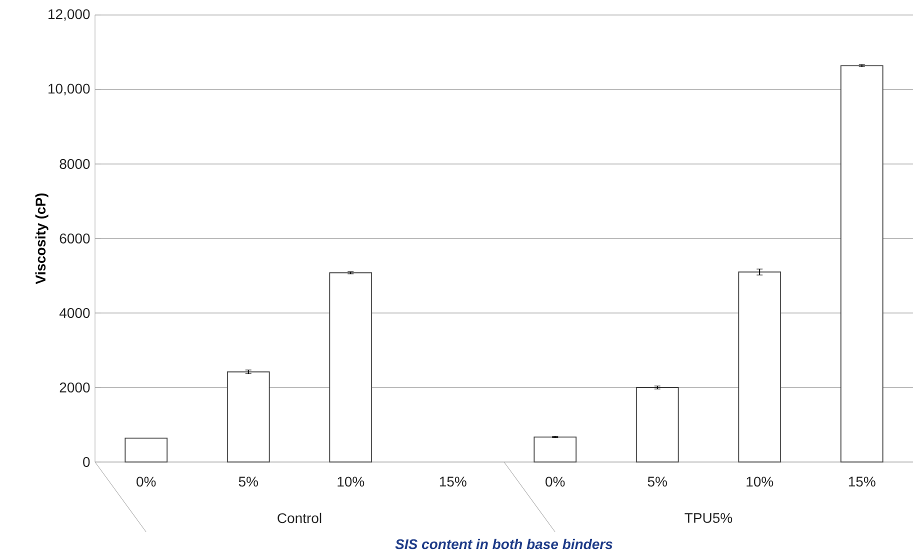  What do you see at coordinates (75, 164) in the screenshot?
I see `y-tick-label: 8000` at bounding box center [75, 164].